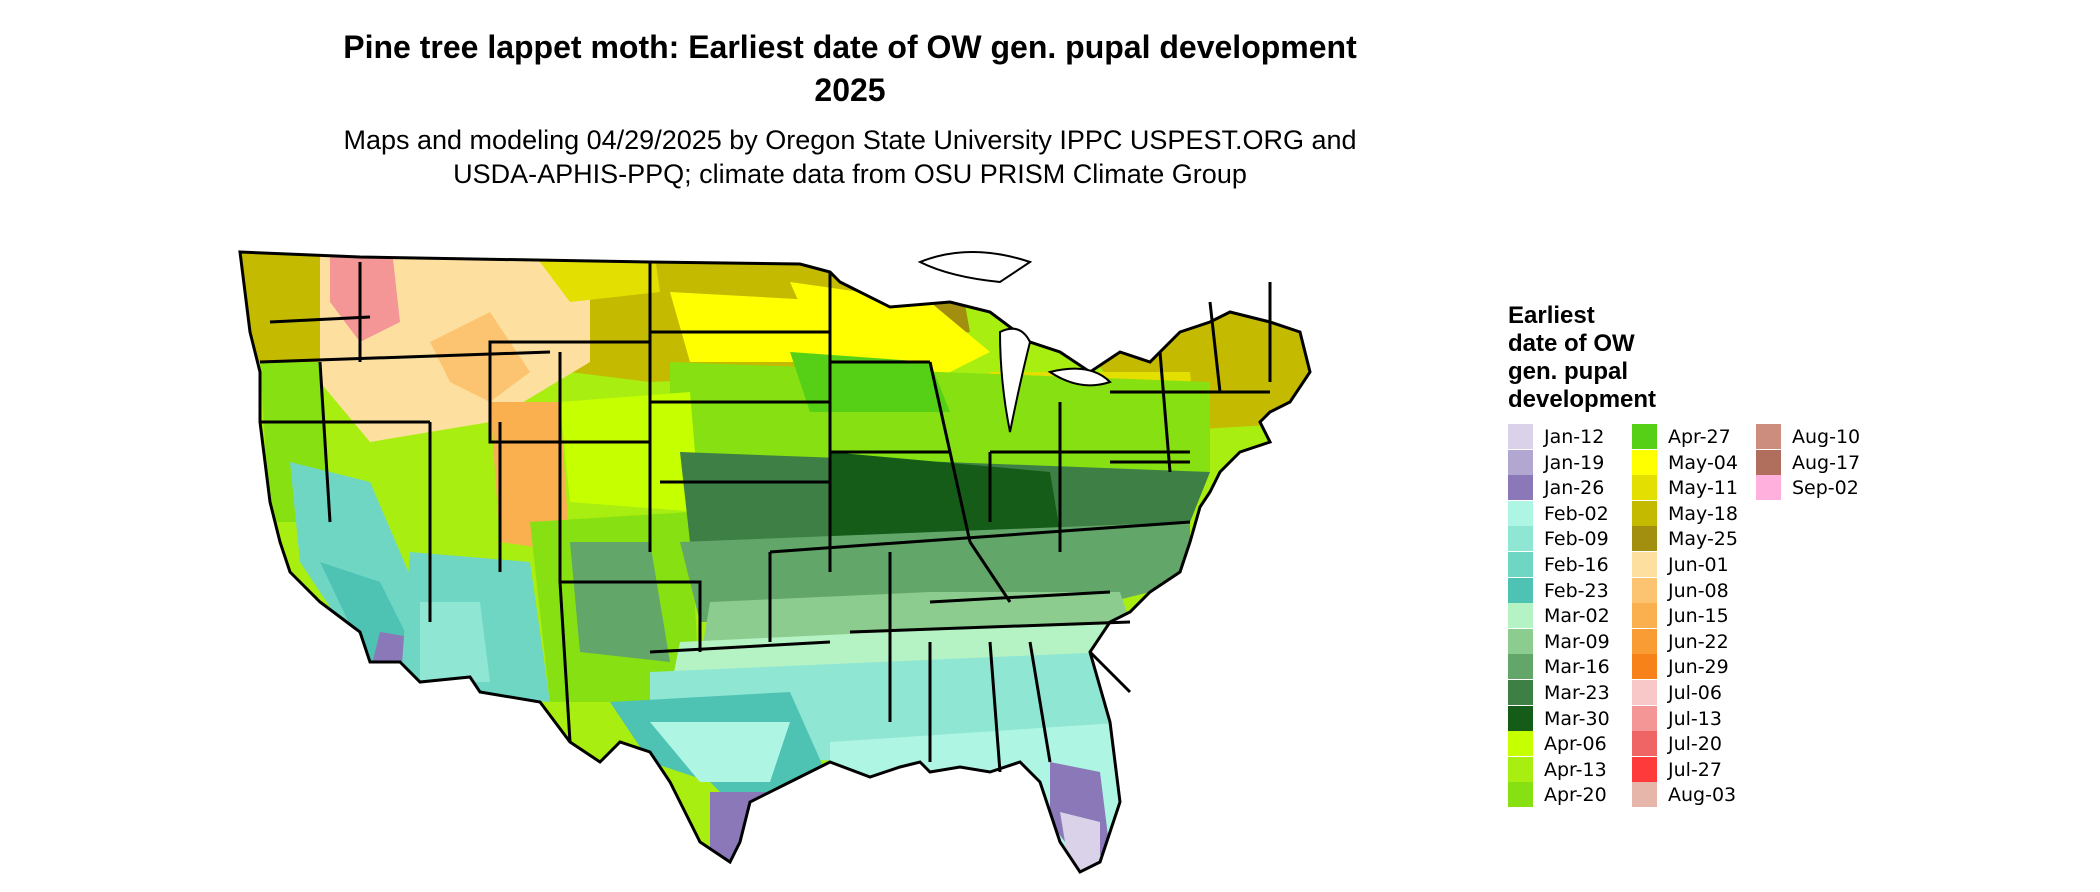 The image size is (2100, 892). I want to click on legend-item: Jun-15, so click(1697, 616).